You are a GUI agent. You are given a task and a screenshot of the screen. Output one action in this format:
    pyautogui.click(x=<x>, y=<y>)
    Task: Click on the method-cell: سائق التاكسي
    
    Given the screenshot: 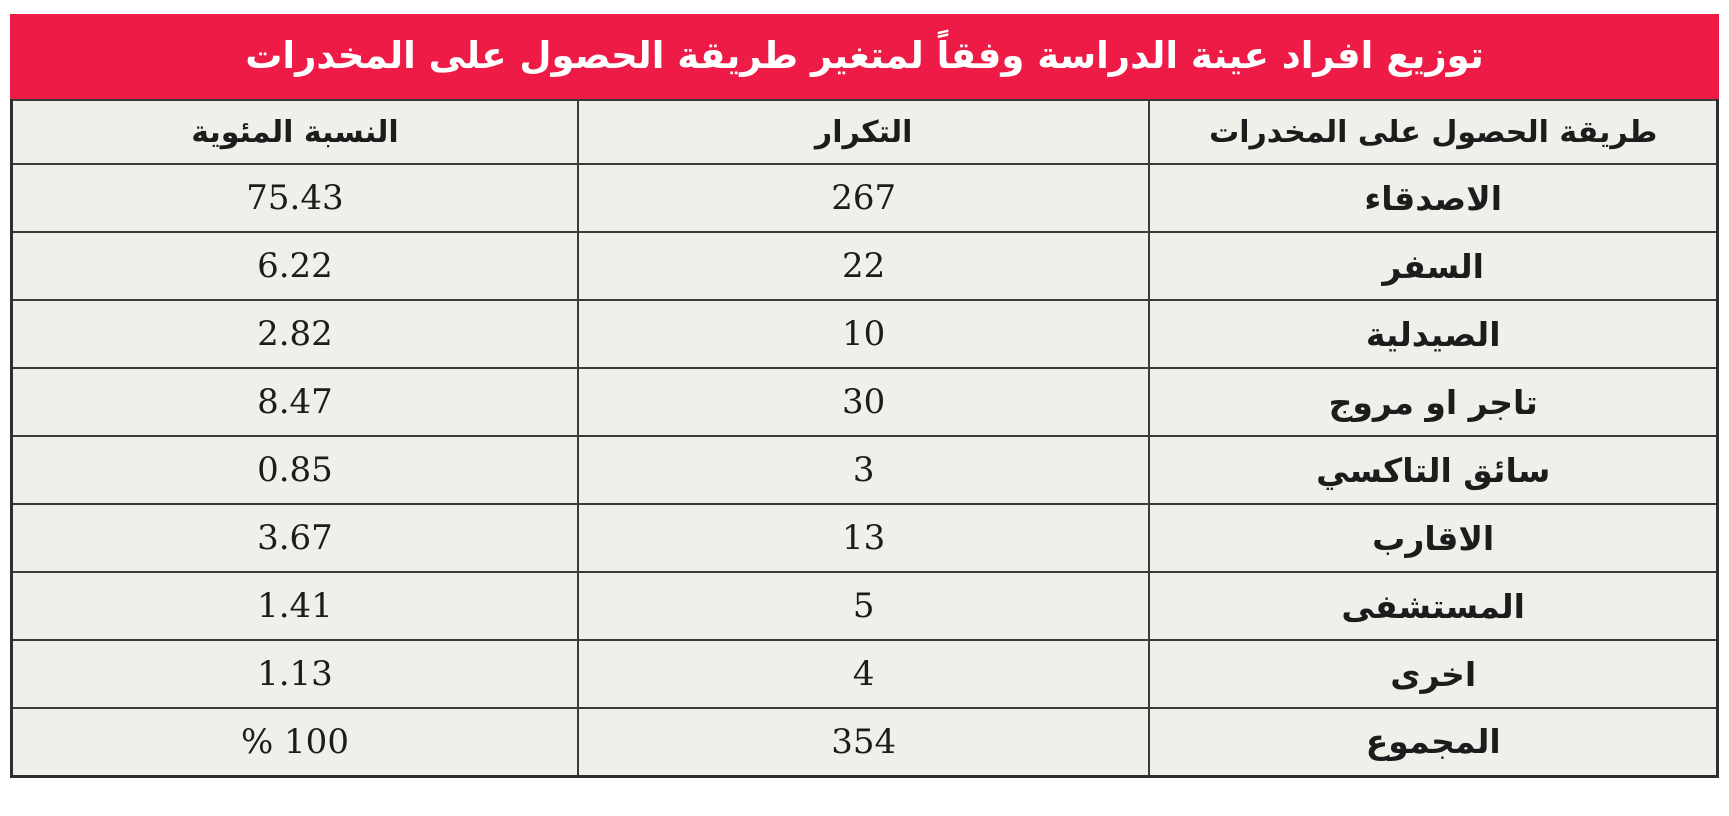 What is the action you would take?
    pyautogui.click(x=1433, y=470)
    